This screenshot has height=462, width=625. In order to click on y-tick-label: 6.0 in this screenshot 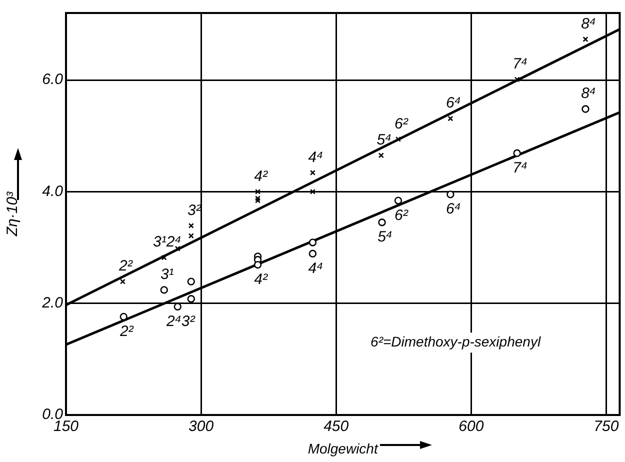, I will do `click(53, 79)`.